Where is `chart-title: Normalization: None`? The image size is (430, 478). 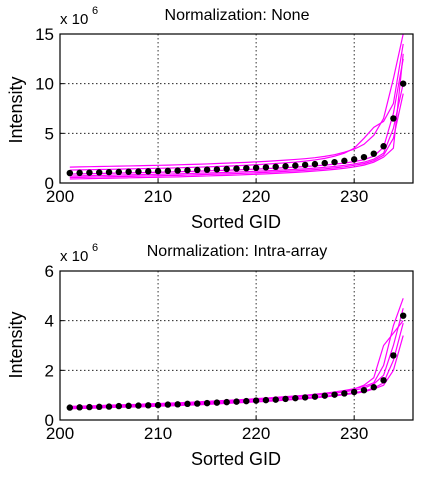
chart-title: Normalization: None is located at coordinates (237, 15).